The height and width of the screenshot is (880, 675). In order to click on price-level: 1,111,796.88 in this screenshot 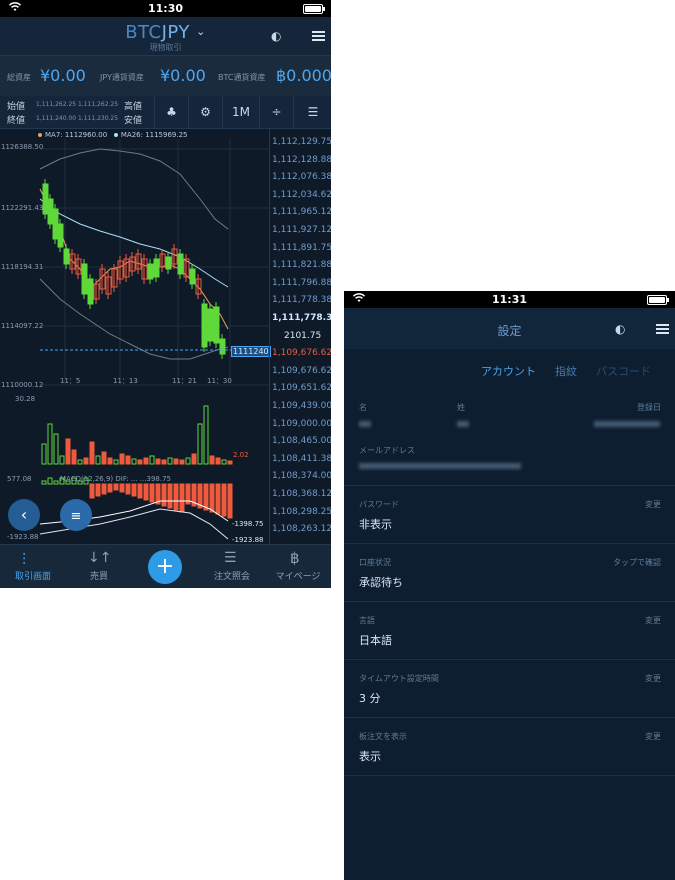, I will do `click(301, 282)`.